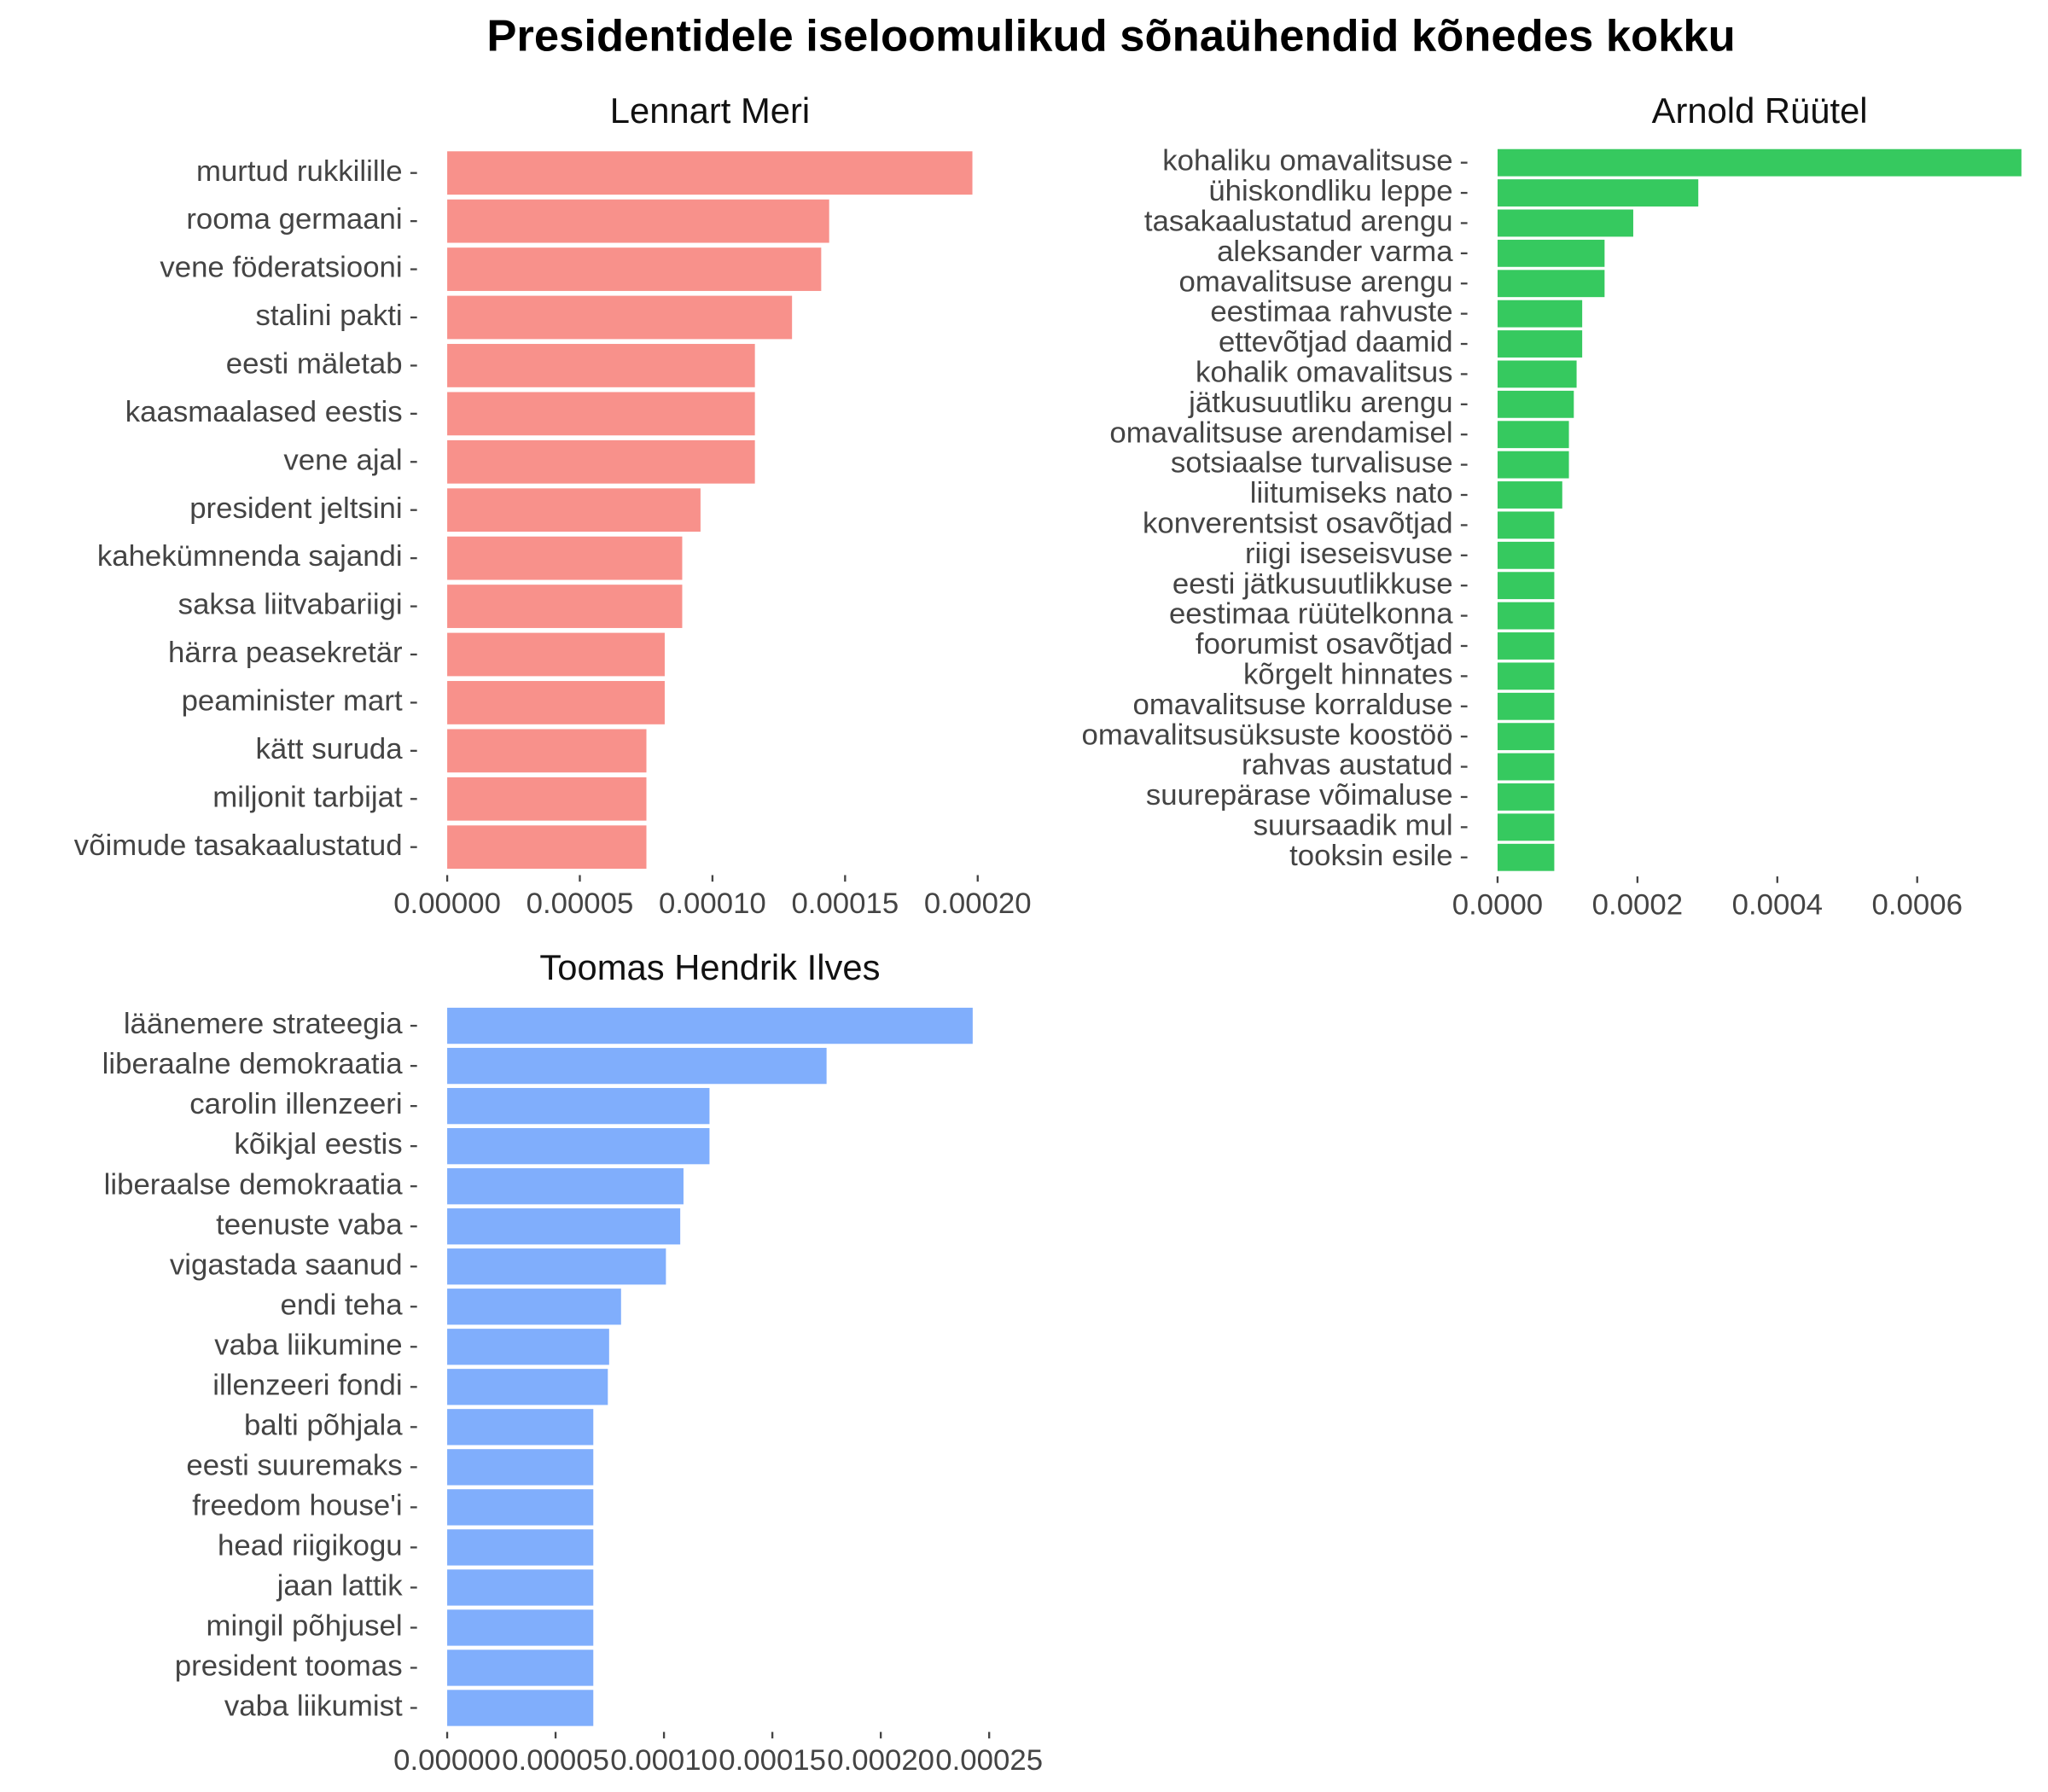 This screenshot has width=2048, height=1792. I want to click on y-tick-label: kohalik omavalitsus, so click(1324, 373).